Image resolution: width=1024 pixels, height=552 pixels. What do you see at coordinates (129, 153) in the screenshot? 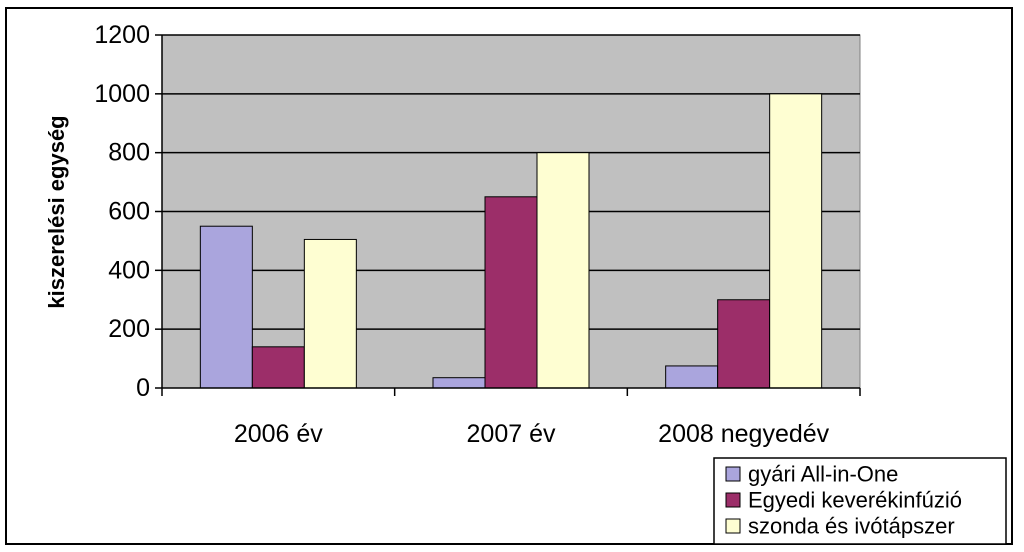
I see `y-tick-label: 800` at bounding box center [129, 153].